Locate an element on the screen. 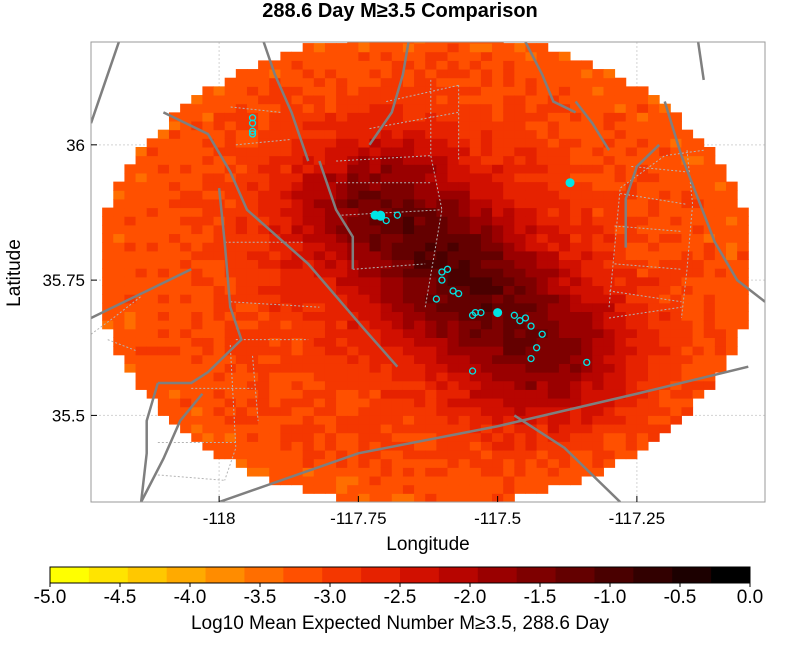  fault-line is located at coordinates (172, 447).